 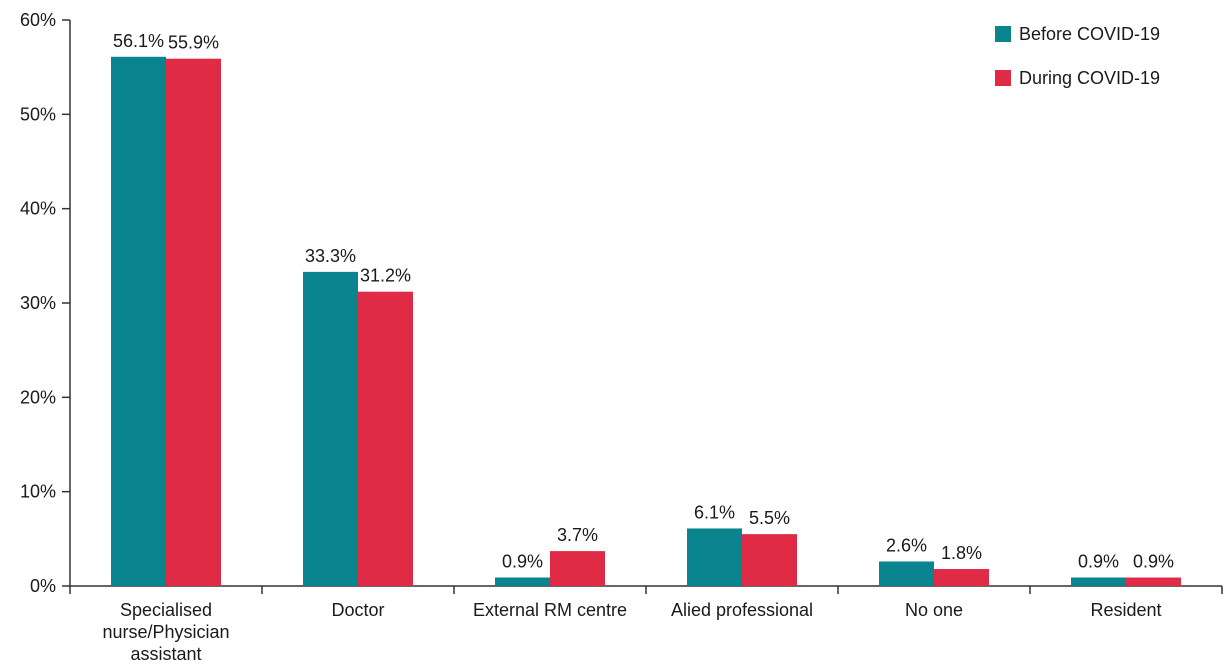 I want to click on bar-value-label: 1.8%, so click(x=961, y=553).